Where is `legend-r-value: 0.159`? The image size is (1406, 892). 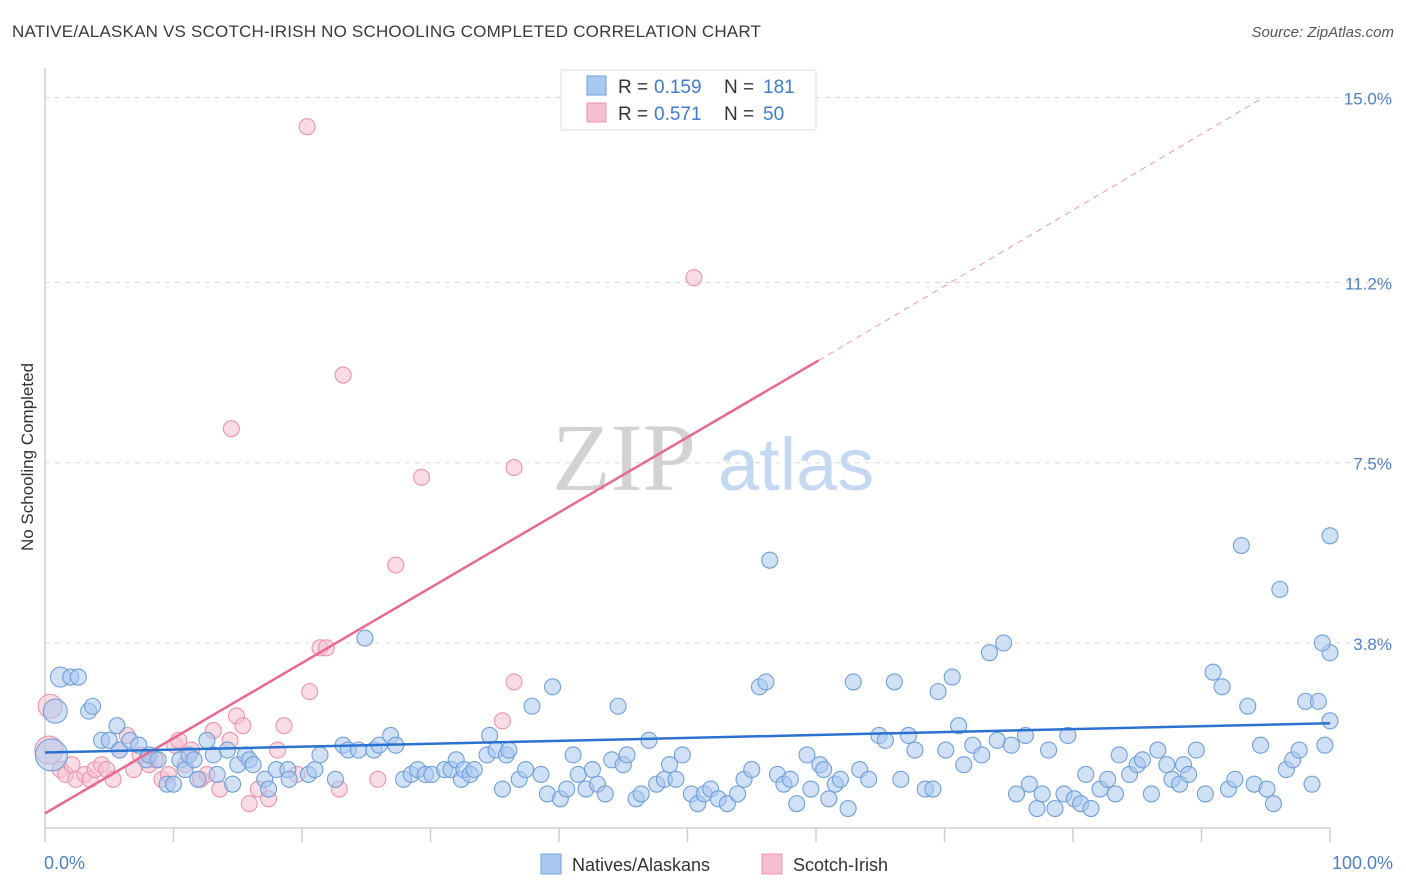 legend-r-value: 0.159 is located at coordinates (678, 87).